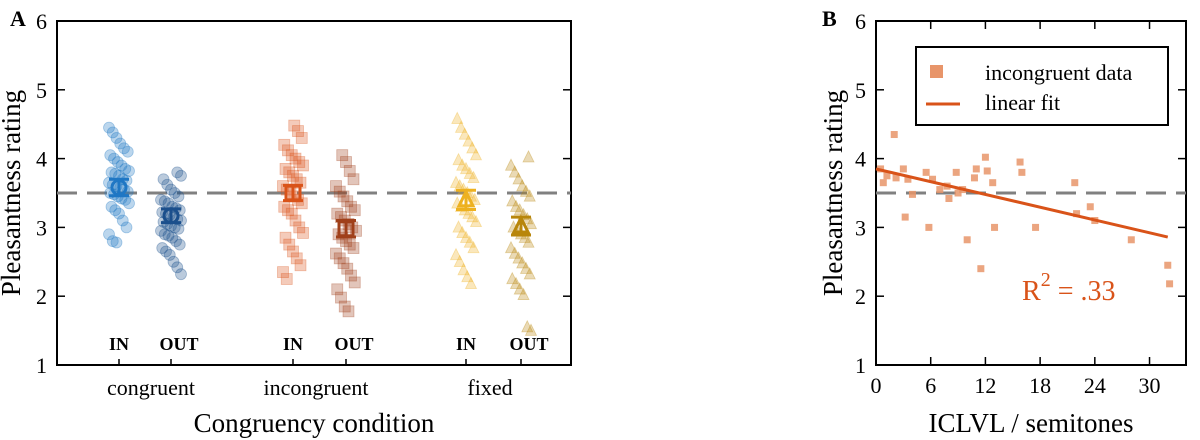  Describe the element at coordinates (41, 90) in the screenshot. I see `panel-a-y-tick-label: 5` at that location.